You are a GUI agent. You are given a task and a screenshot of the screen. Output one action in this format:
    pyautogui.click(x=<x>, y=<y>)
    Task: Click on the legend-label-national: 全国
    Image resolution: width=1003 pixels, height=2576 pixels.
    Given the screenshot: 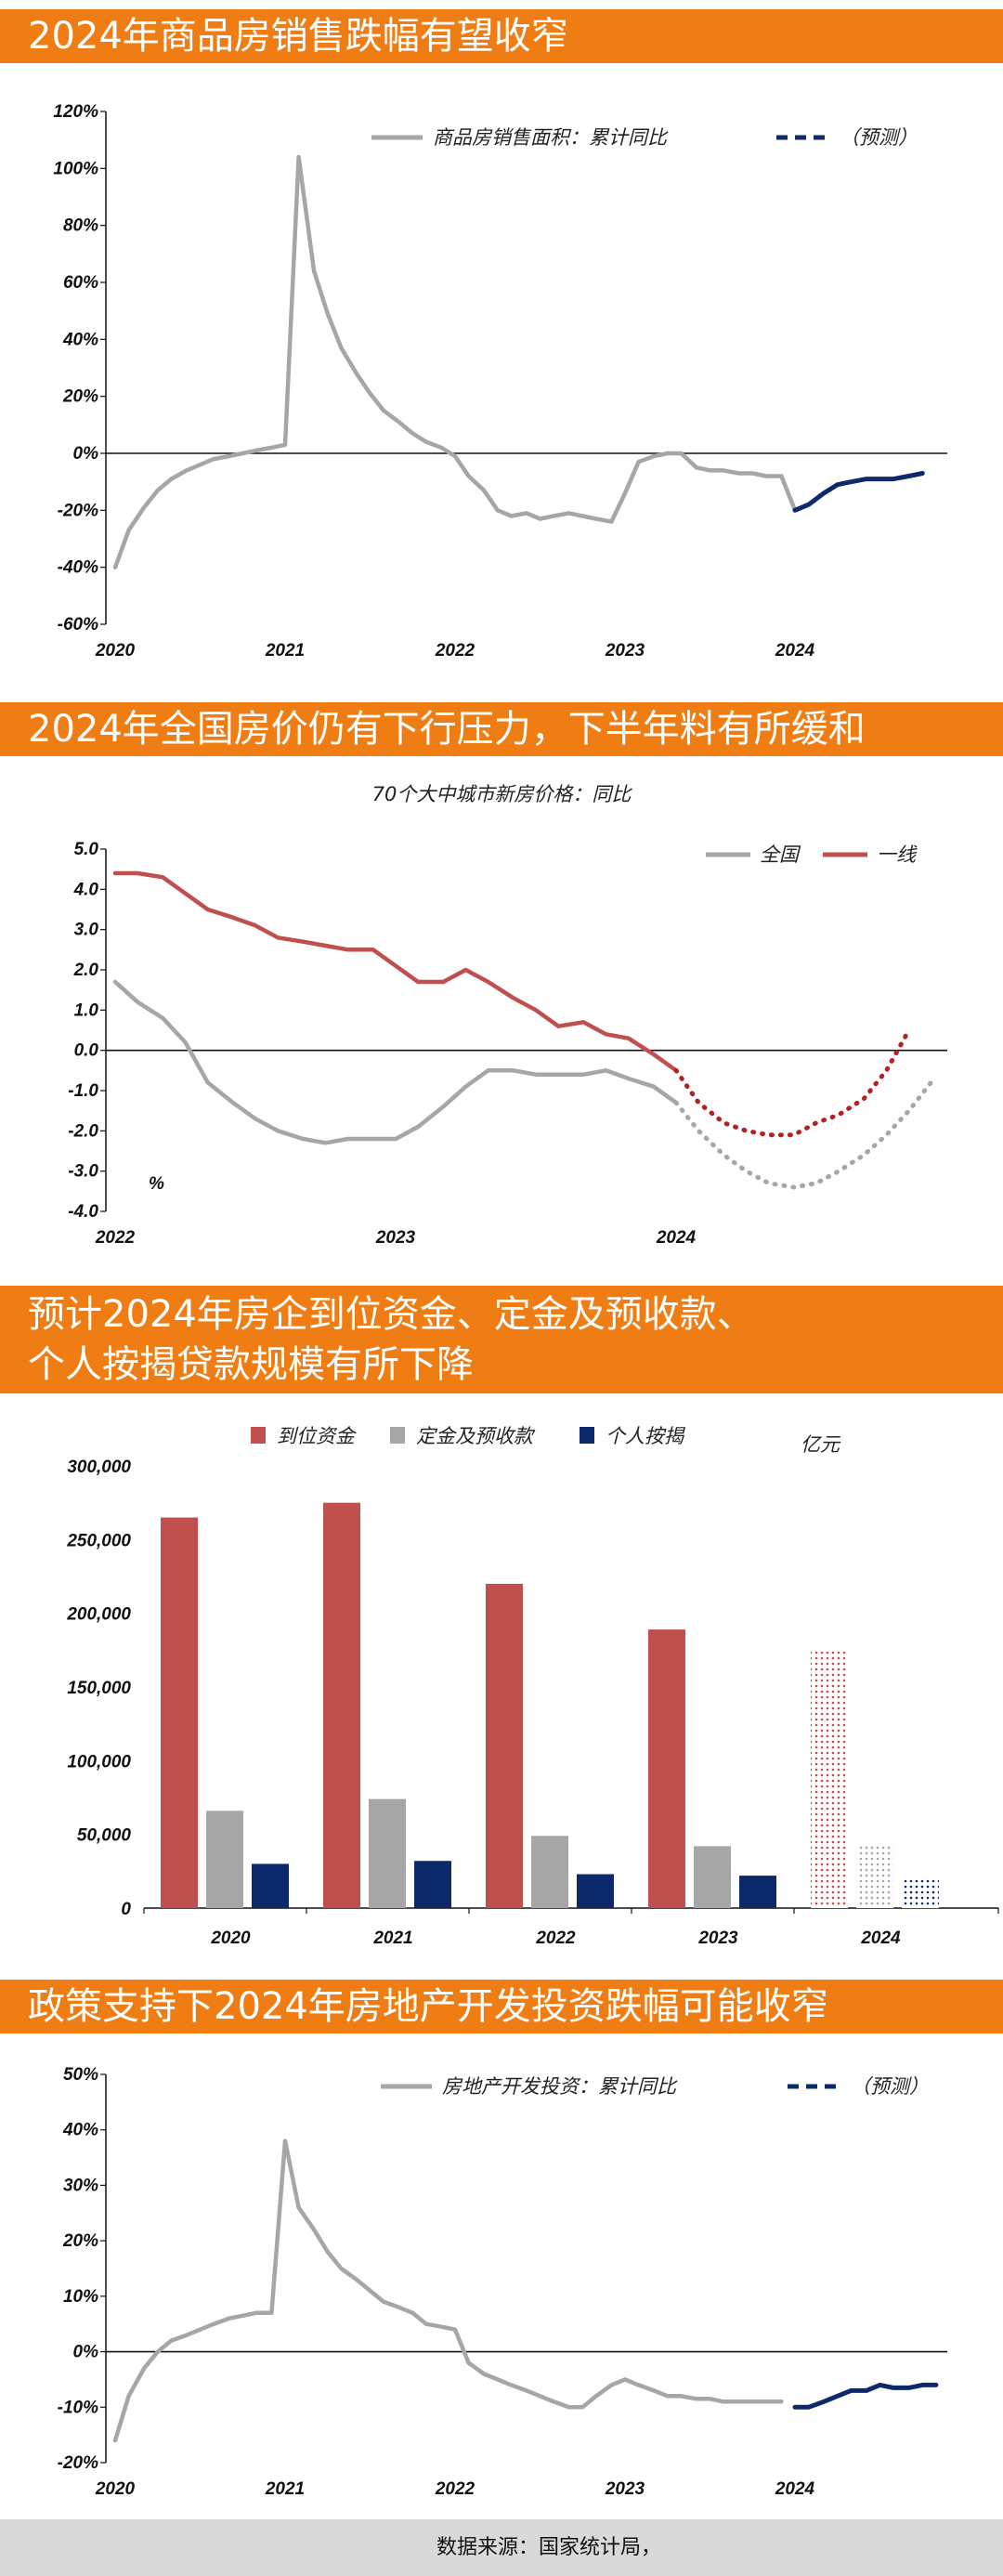 What is the action you would take?
    pyautogui.click(x=780, y=854)
    